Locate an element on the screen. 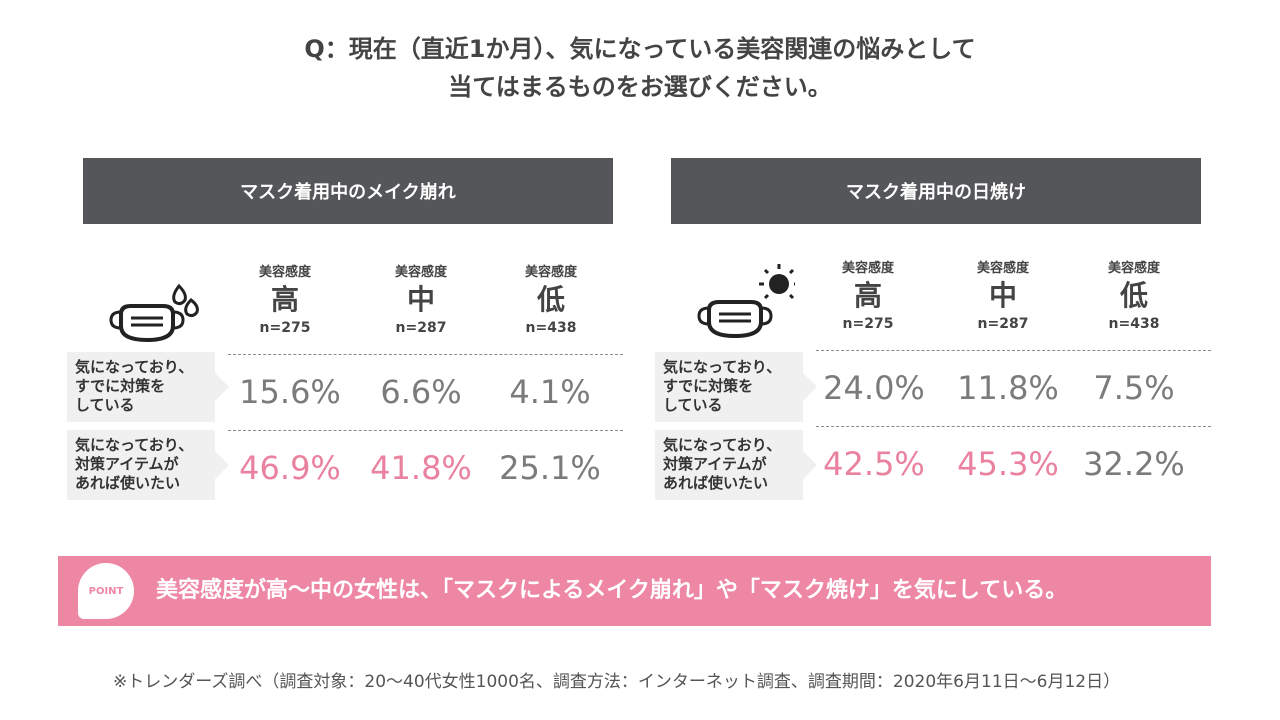  value-cell: 6.6% is located at coordinates (421, 392).